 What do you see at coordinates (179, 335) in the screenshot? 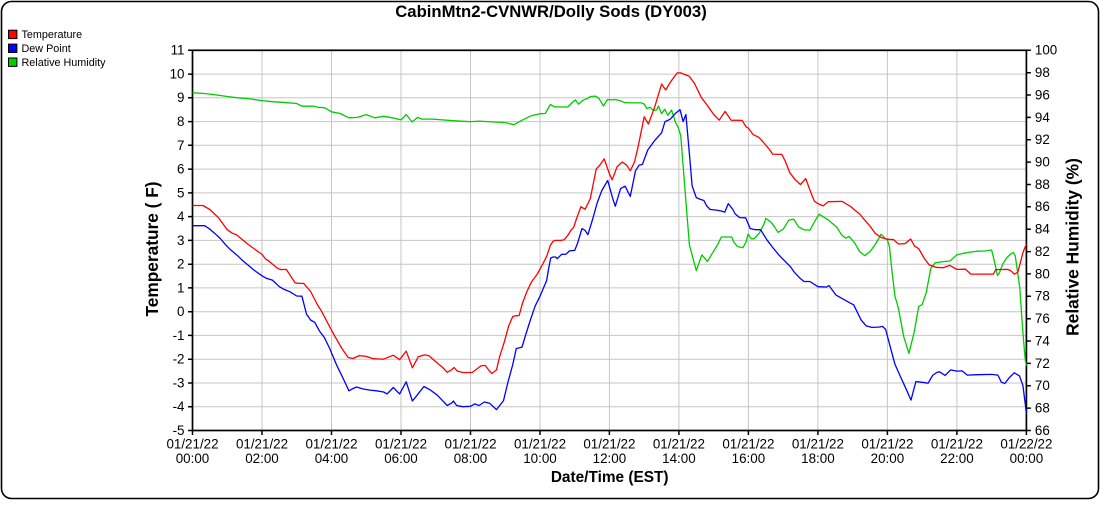
I see `svg-text: -1` at bounding box center [179, 335].